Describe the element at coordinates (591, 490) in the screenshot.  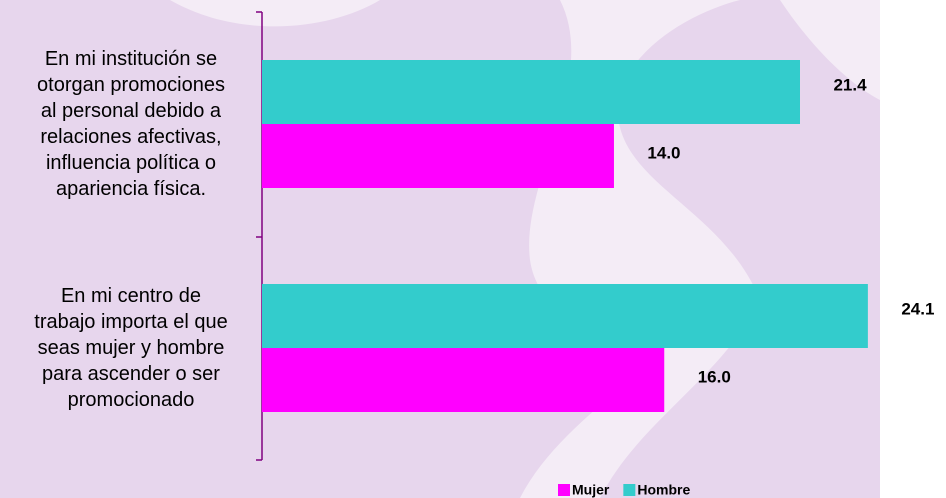
I see `legend-label: Mujer` at that location.